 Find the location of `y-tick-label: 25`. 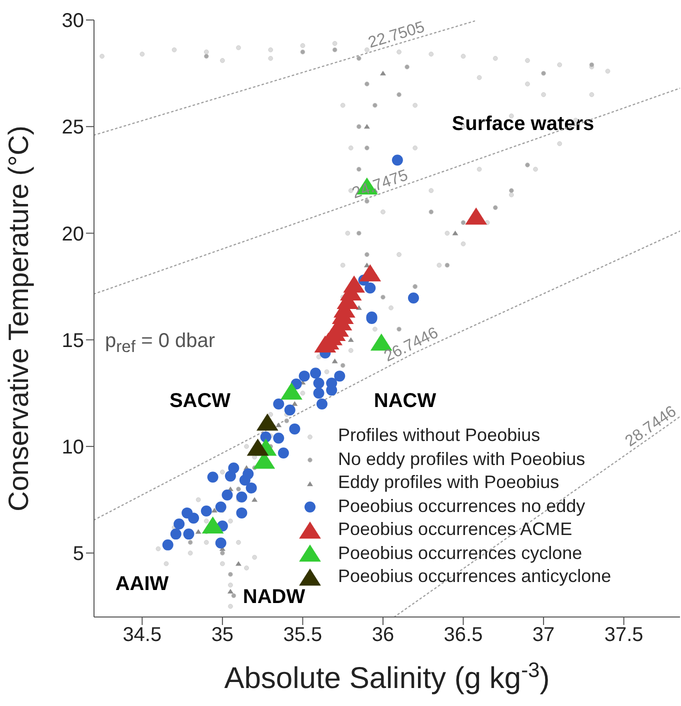

y-tick-label: 25 is located at coordinates (73, 127).